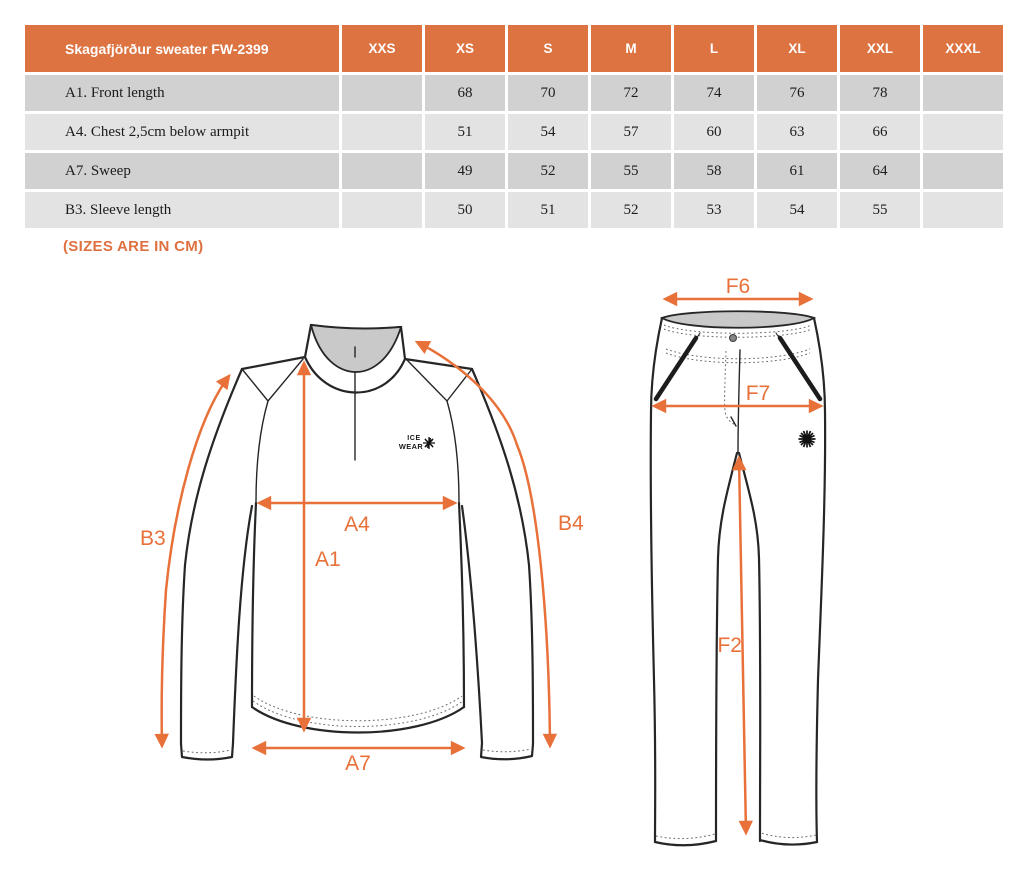 The height and width of the screenshot is (887, 1028). What do you see at coordinates (182, 48) in the screenshot?
I see `product-title: Skagafjörður sweater FW-2399` at bounding box center [182, 48].